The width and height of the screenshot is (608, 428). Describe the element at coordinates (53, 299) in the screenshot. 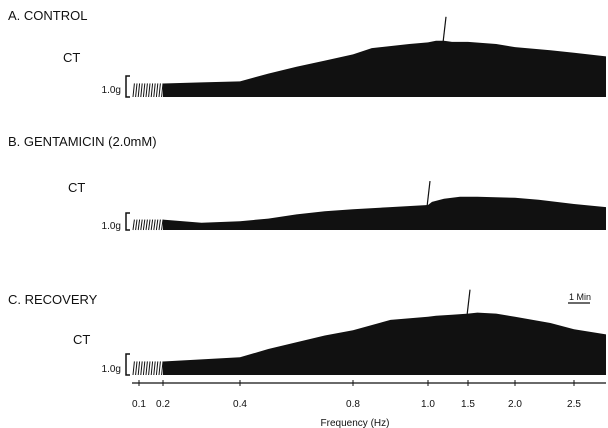

I see `panel-title-recovery: C. RECOVERY` at that location.